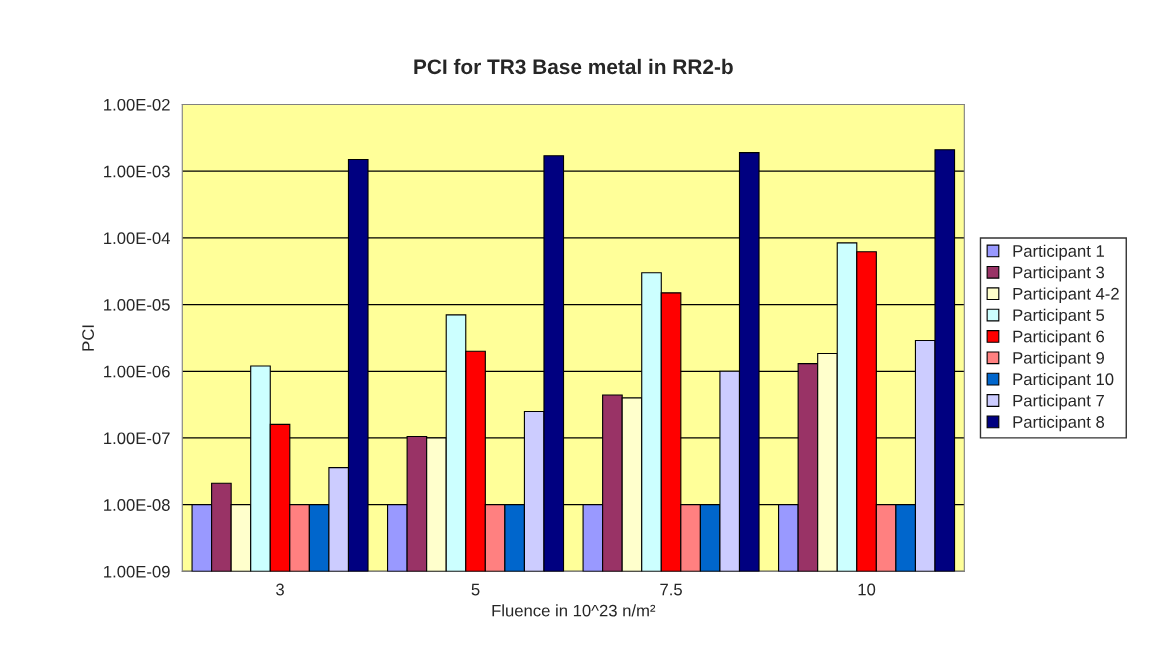  I want to click on legend-label: Participant 9, so click(1058, 359).